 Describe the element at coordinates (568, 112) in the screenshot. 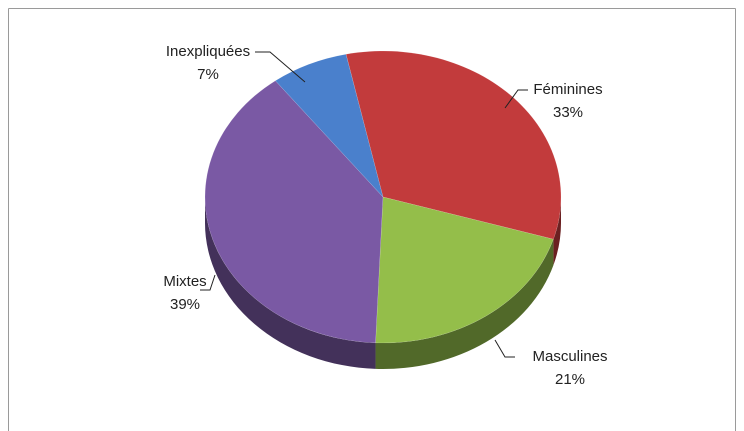

I see `slice-value-label: 33%` at that location.